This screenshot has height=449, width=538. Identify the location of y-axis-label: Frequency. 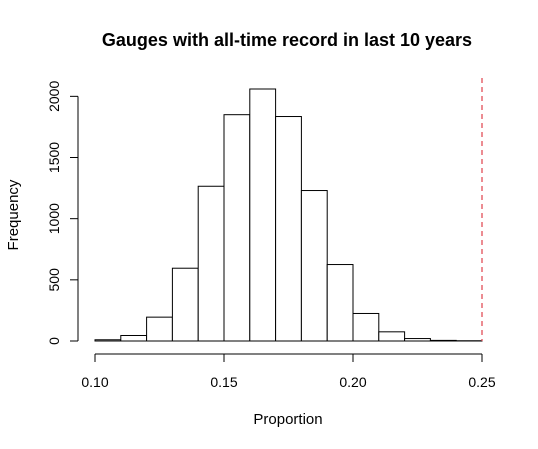
(13, 214).